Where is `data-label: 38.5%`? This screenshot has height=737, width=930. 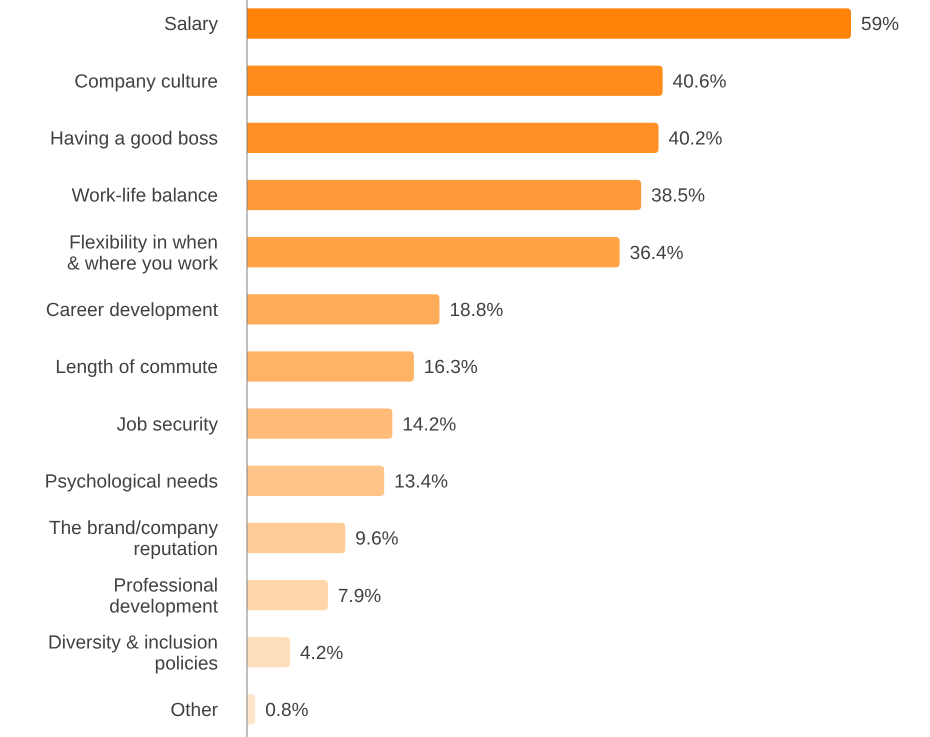 data-label: 38.5% is located at coordinates (678, 196).